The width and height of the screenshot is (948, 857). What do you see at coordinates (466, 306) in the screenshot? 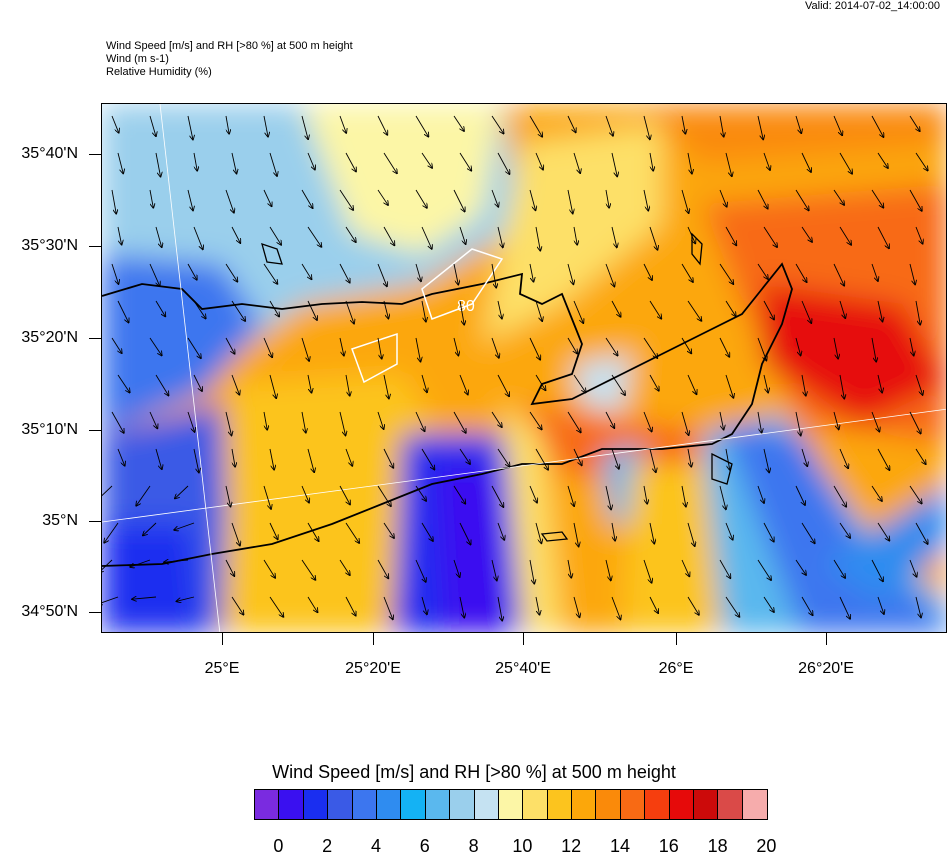
I see `rh-contour-label: 80` at bounding box center [466, 306].